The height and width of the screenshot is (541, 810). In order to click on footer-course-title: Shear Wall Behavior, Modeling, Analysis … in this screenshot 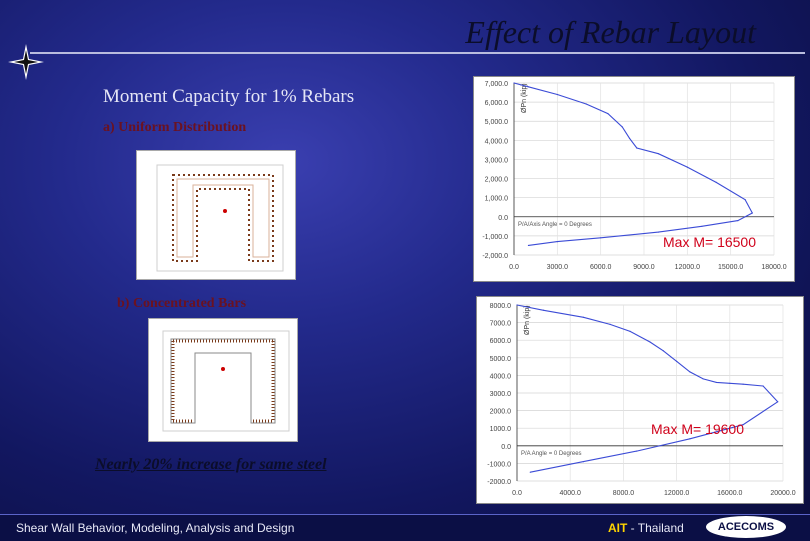, I will do `click(155, 528)`.